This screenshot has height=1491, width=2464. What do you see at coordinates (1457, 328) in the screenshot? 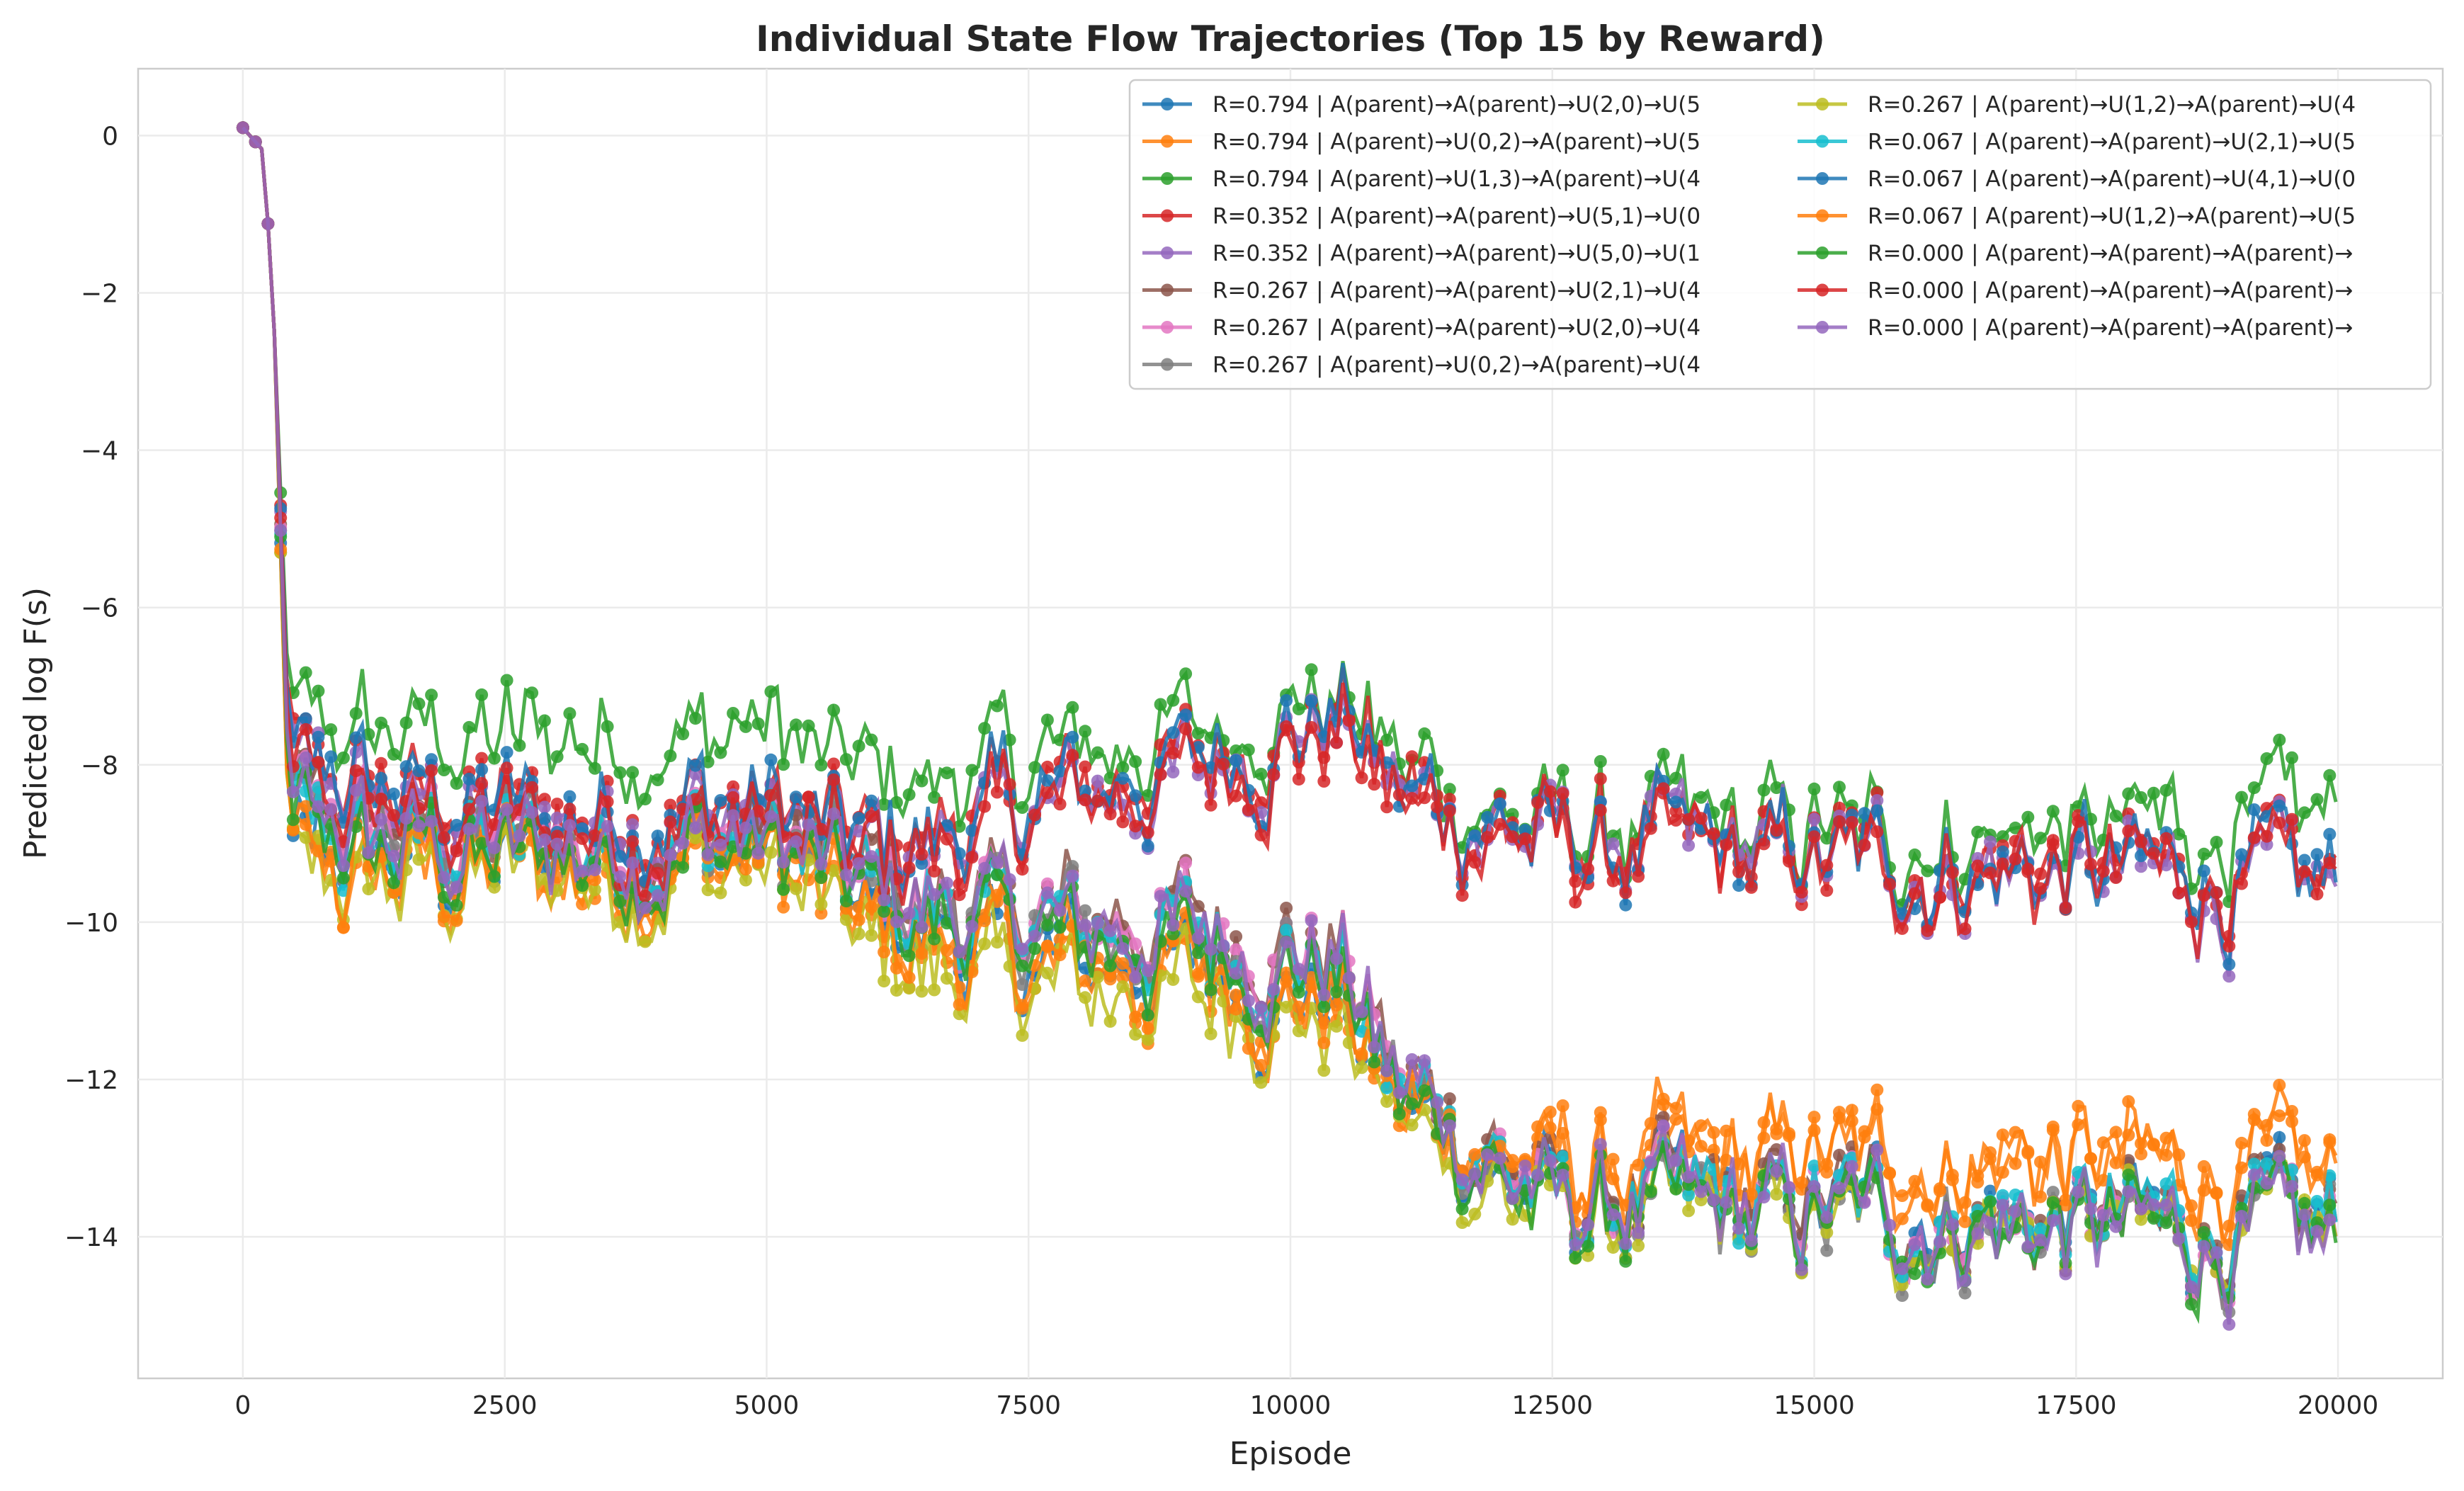
I see `legend-label: R=0.267 | A(parent)→A(parent)→U(2,0)→U(4` at bounding box center [1457, 328].